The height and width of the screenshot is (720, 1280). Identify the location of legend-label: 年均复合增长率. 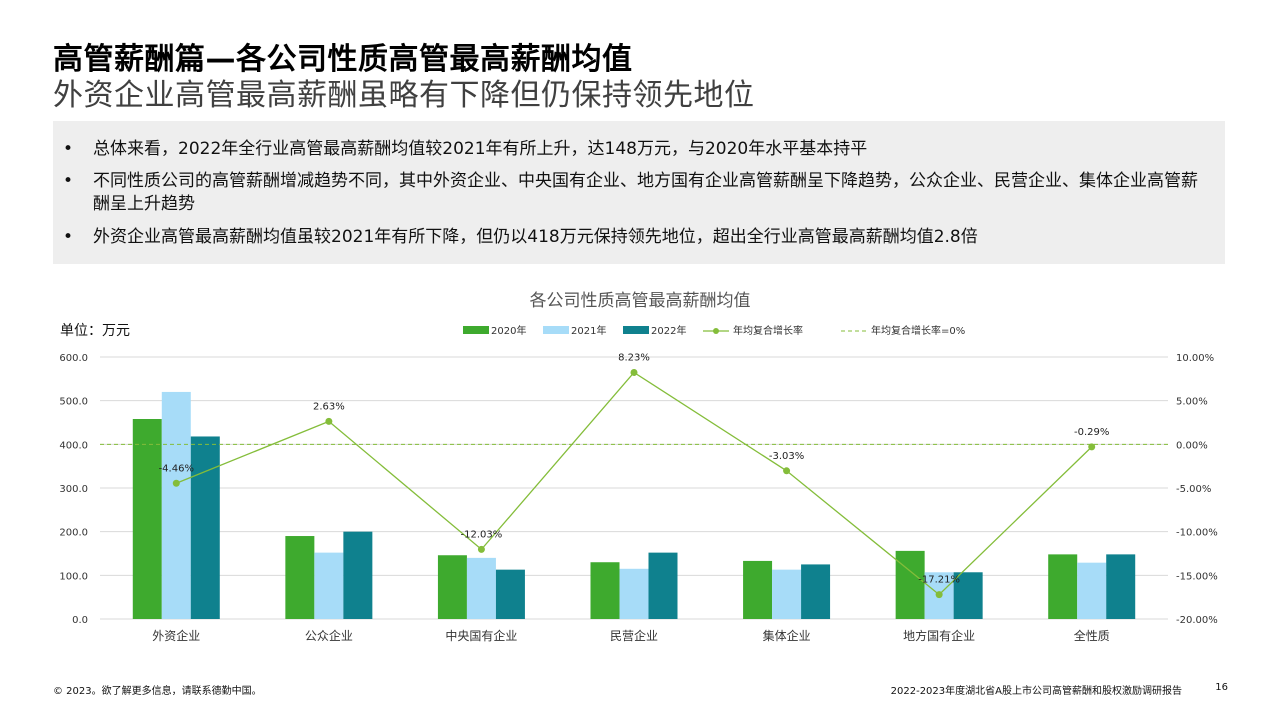
(768, 330).